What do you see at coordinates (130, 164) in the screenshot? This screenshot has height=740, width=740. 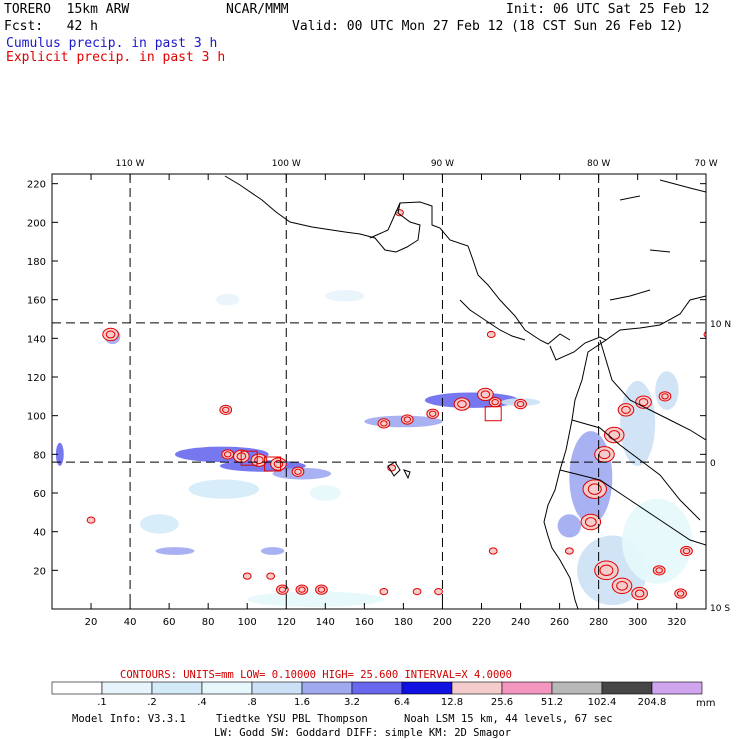 I see `longitude-label: 110 W` at bounding box center [130, 164].